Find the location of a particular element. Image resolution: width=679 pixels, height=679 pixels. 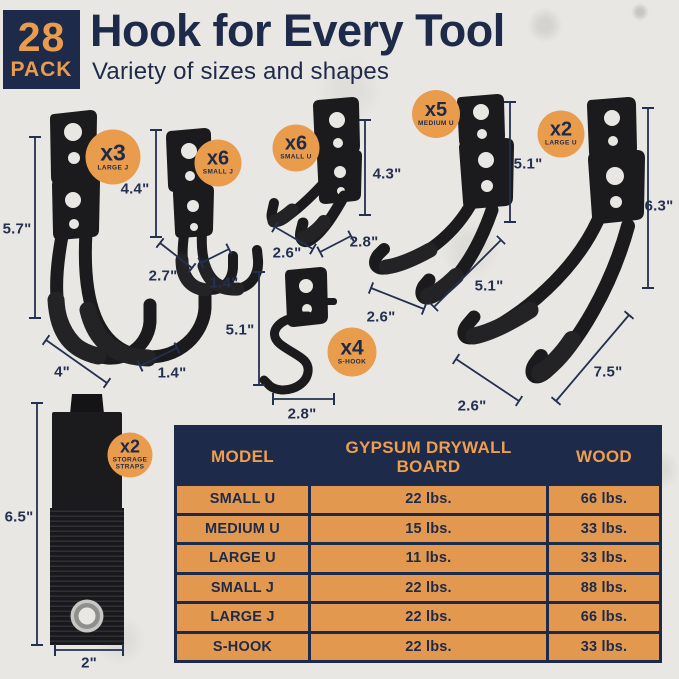

badge-large-j-count: x3 is located at coordinates (113, 152).